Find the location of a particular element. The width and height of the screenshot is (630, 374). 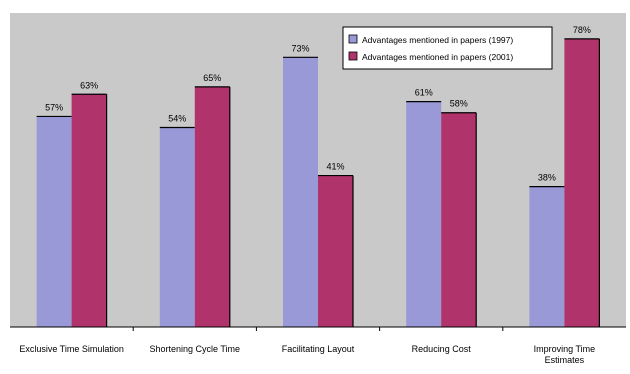

data-label-s1-5: 38% is located at coordinates (547, 178).